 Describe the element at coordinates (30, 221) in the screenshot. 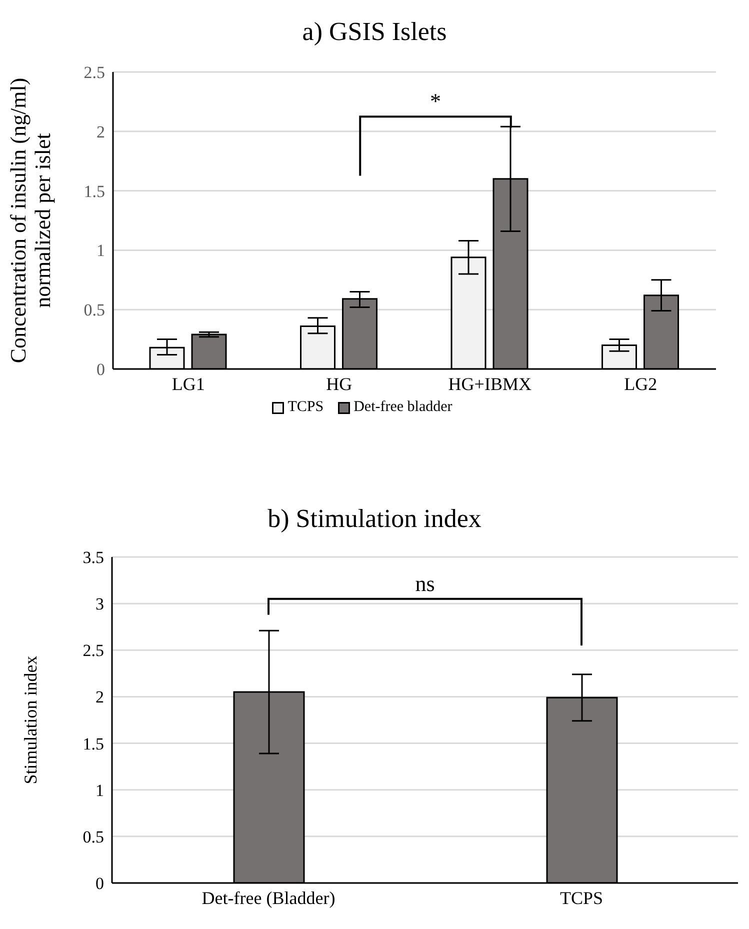

I see `y-axis-title: Concentration of insulin (ng/ml) normalized per islet` at that location.